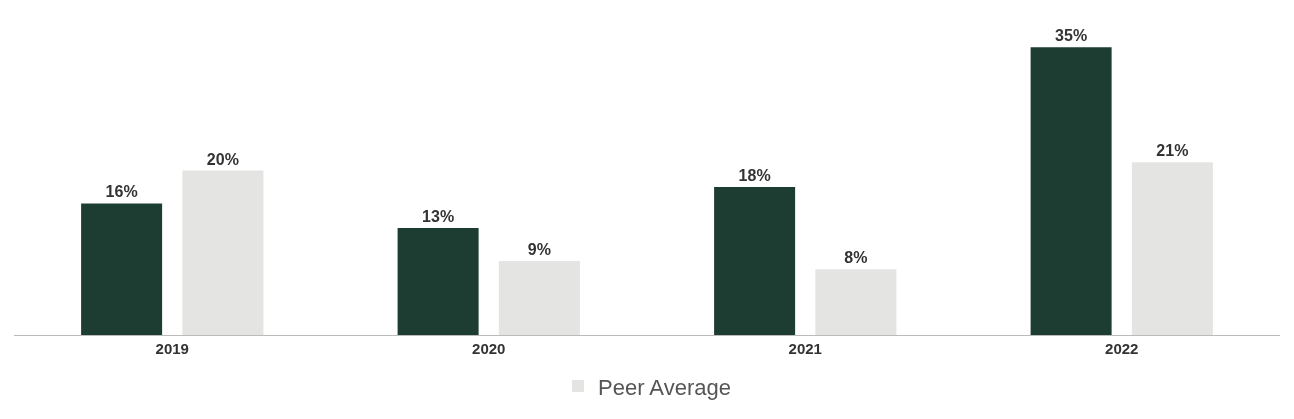 The width and height of the screenshot is (1294, 419). What do you see at coordinates (1122, 348) in the screenshot?
I see `x-tick-label: 2022` at bounding box center [1122, 348].